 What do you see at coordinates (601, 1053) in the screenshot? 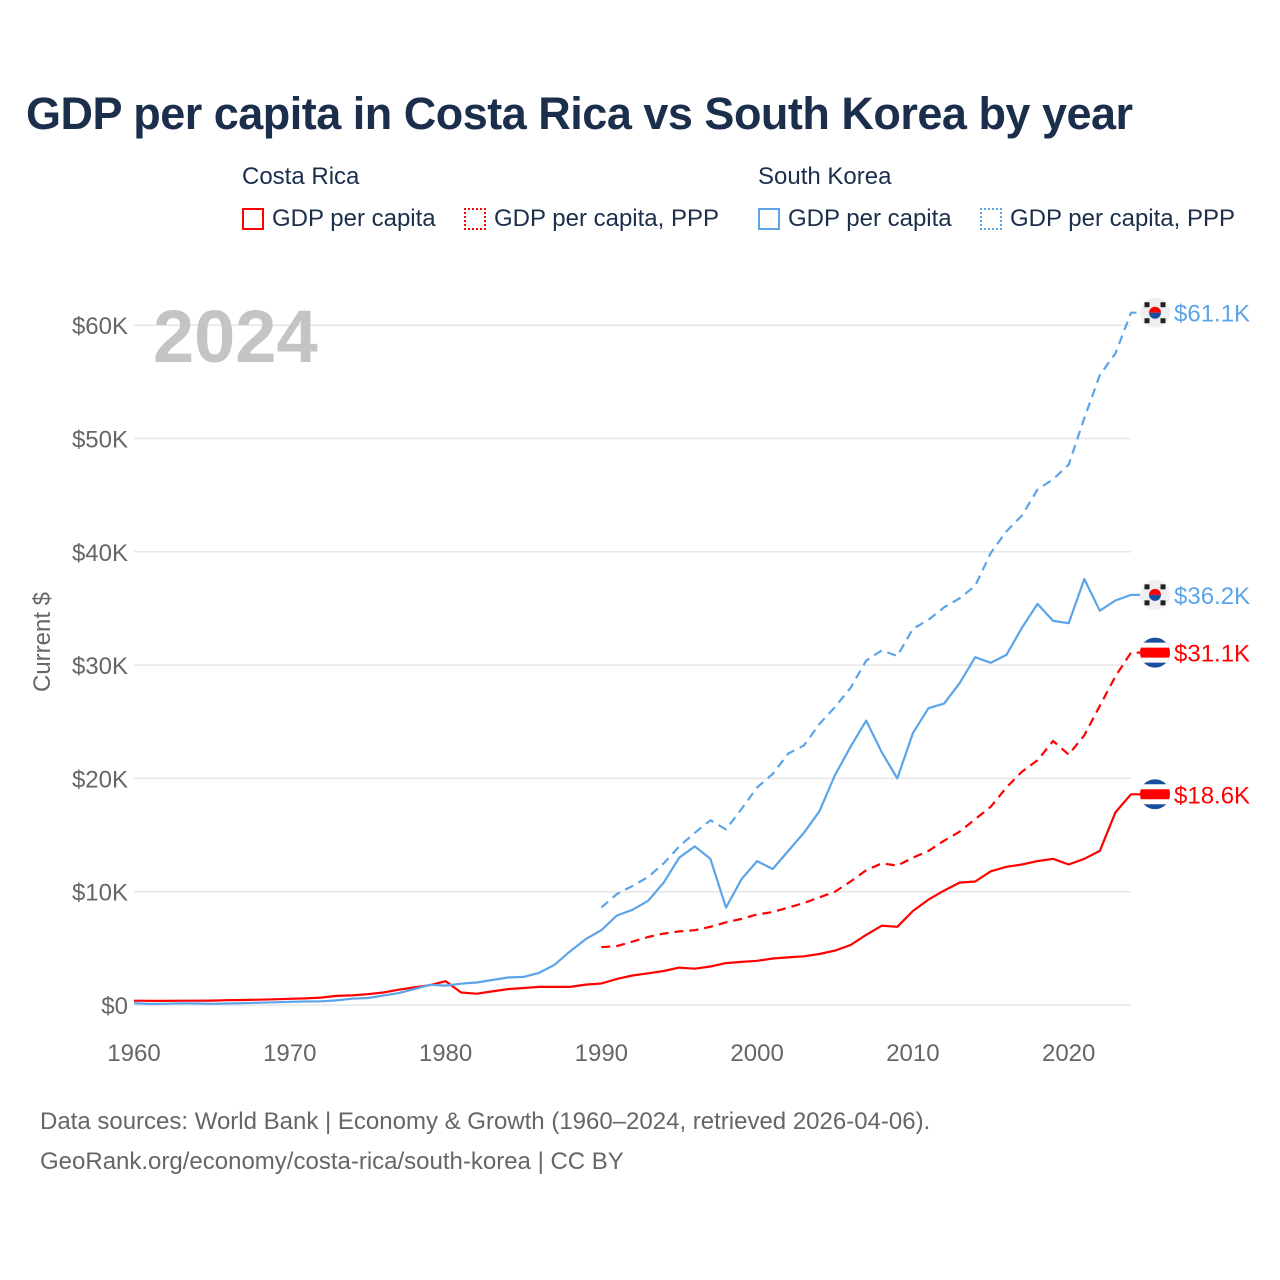
I see `x-tick-label: 1990` at bounding box center [601, 1053].